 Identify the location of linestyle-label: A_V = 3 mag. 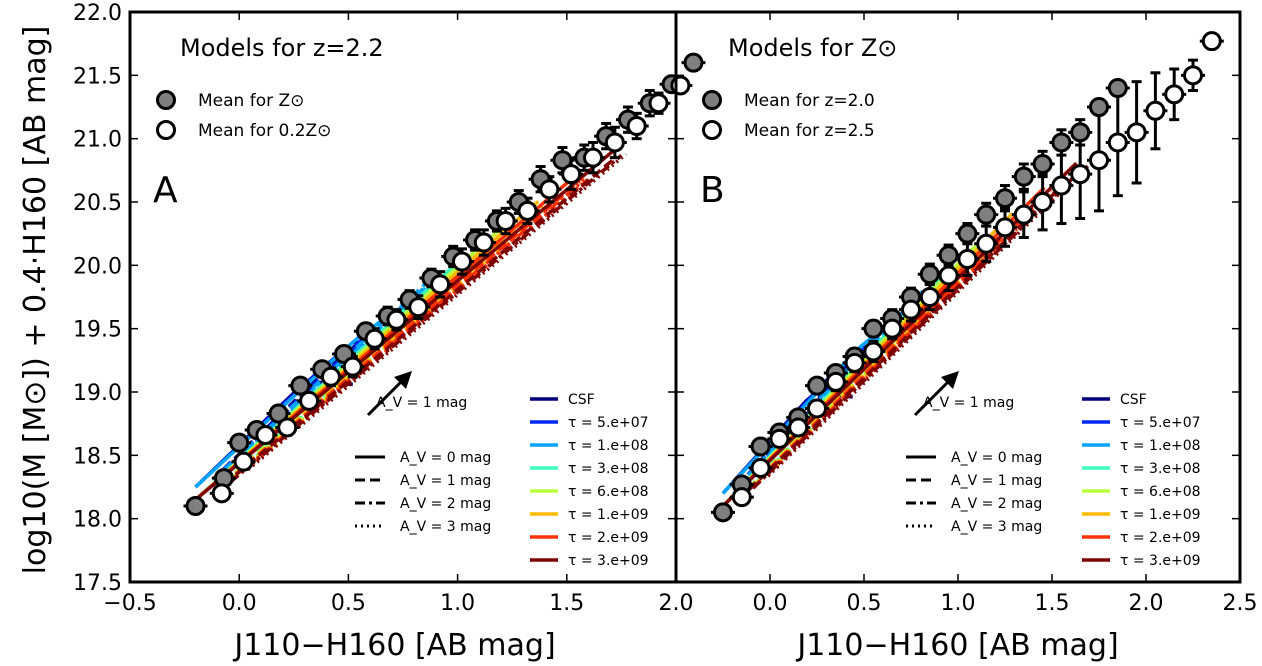
(996, 527).